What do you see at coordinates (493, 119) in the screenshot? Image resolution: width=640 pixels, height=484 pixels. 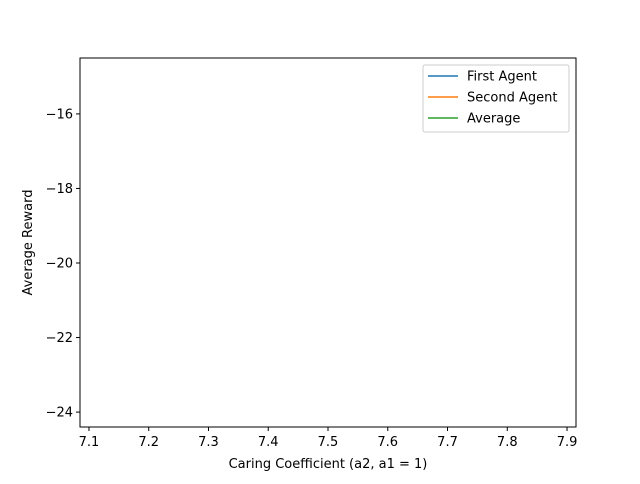 I see `legend-label: Average` at bounding box center [493, 119].